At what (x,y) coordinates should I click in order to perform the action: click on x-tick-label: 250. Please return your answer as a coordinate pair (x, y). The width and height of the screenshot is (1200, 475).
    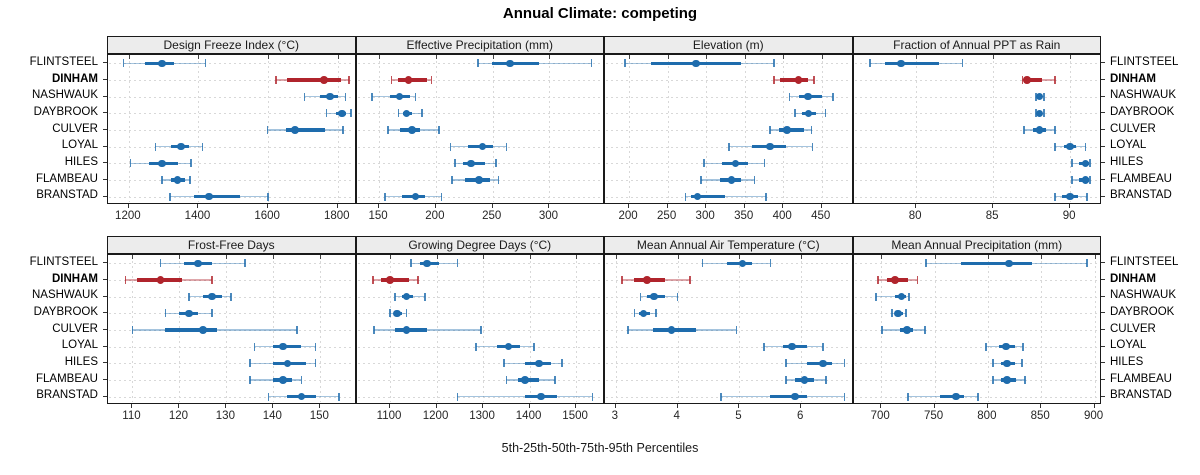
    Looking at the image, I should click on (492, 216).